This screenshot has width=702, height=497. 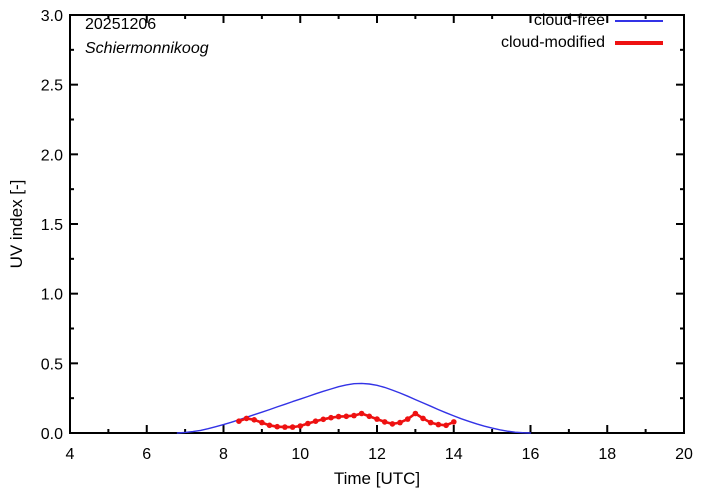 I want to click on svg-text: 2.0, so click(x=52, y=155).